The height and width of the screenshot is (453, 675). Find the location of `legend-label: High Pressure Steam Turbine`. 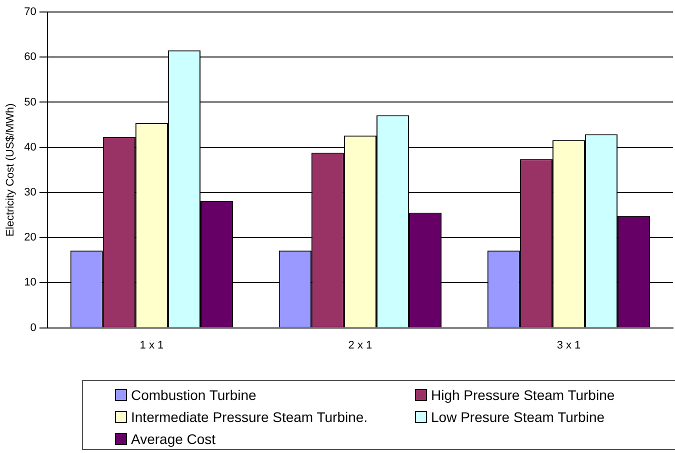

legend-label: High Pressure Steam Turbine is located at coordinates (523, 395).